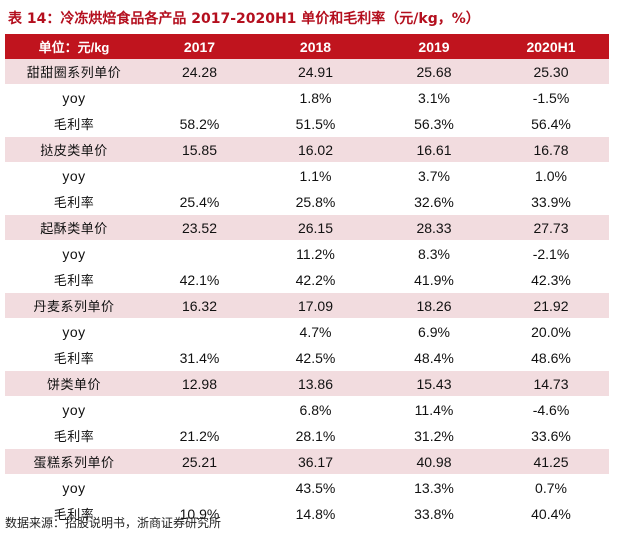 The height and width of the screenshot is (539, 636). Describe the element at coordinates (551, 487) in the screenshot. I see `table-cell: 0.7%` at that location.